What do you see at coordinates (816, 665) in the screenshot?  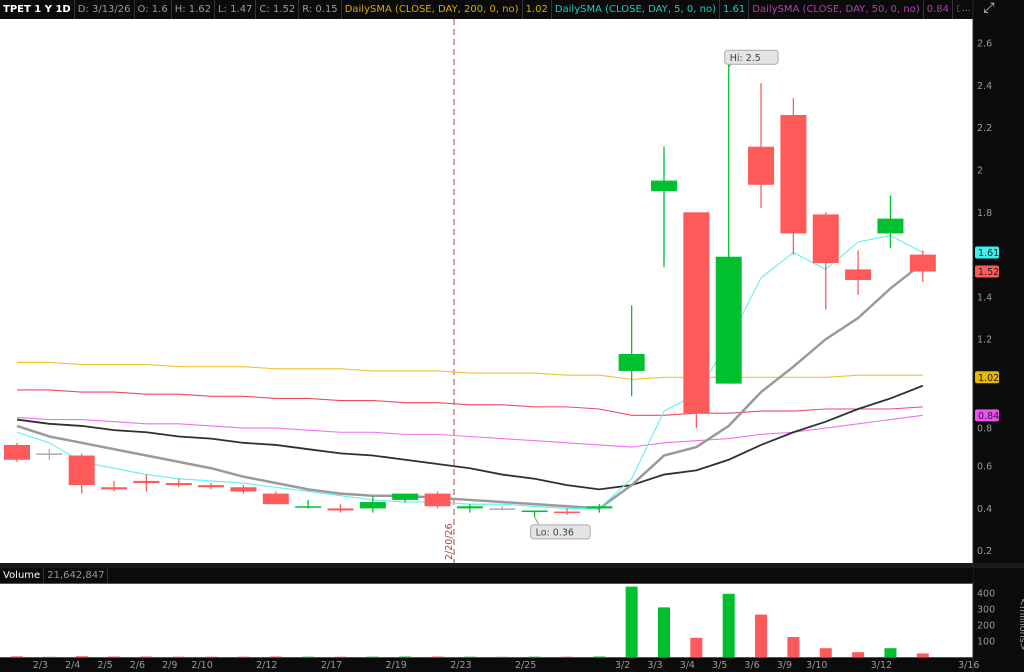 I see `x-tick-label: 3/10` at bounding box center [816, 665].